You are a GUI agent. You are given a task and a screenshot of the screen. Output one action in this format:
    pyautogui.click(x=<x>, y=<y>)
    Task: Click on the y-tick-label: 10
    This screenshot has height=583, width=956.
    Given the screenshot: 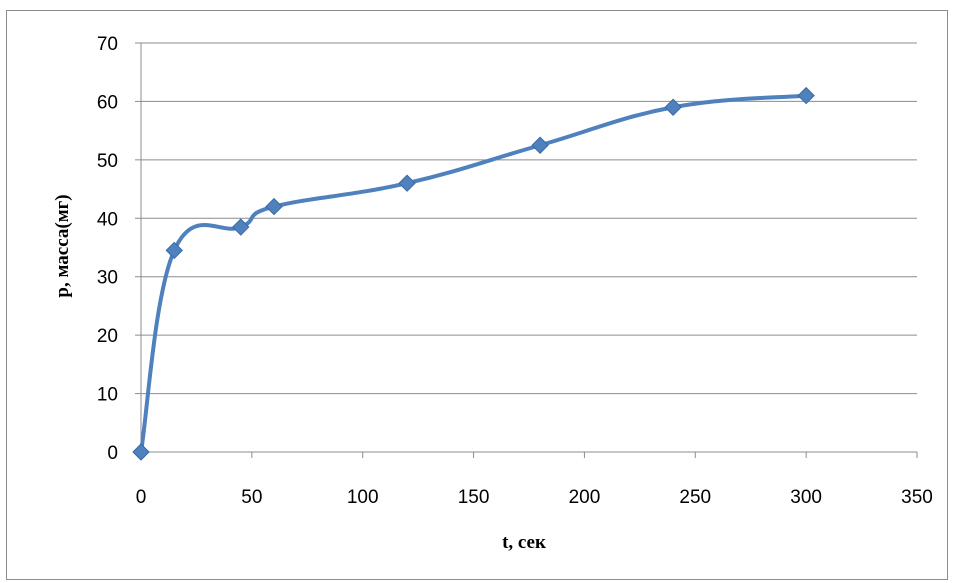 What is the action you would take?
    pyautogui.click(x=107, y=395)
    